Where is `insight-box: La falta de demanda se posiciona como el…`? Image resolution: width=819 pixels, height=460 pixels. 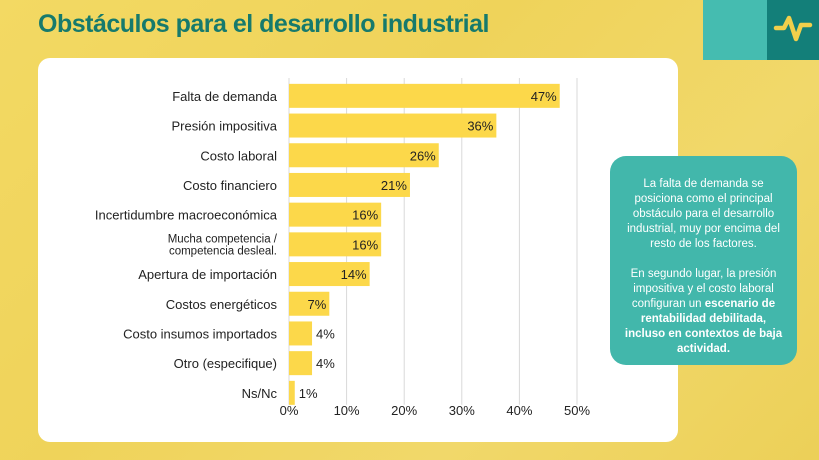
insight-box: La falta de demanda se posiciona como el… is located at coordinates (703, 260).